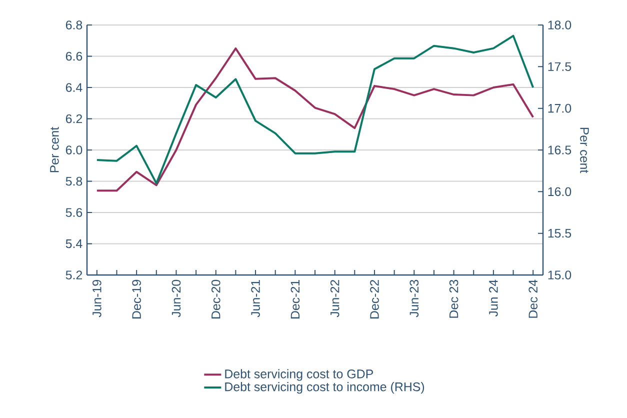 The height and width of the screenshot is (418, 627). What do you see at coordinates (335, 299) in the screenshot?
I see `x-tick-label: Jun-22` at bounding box center [335, 299].